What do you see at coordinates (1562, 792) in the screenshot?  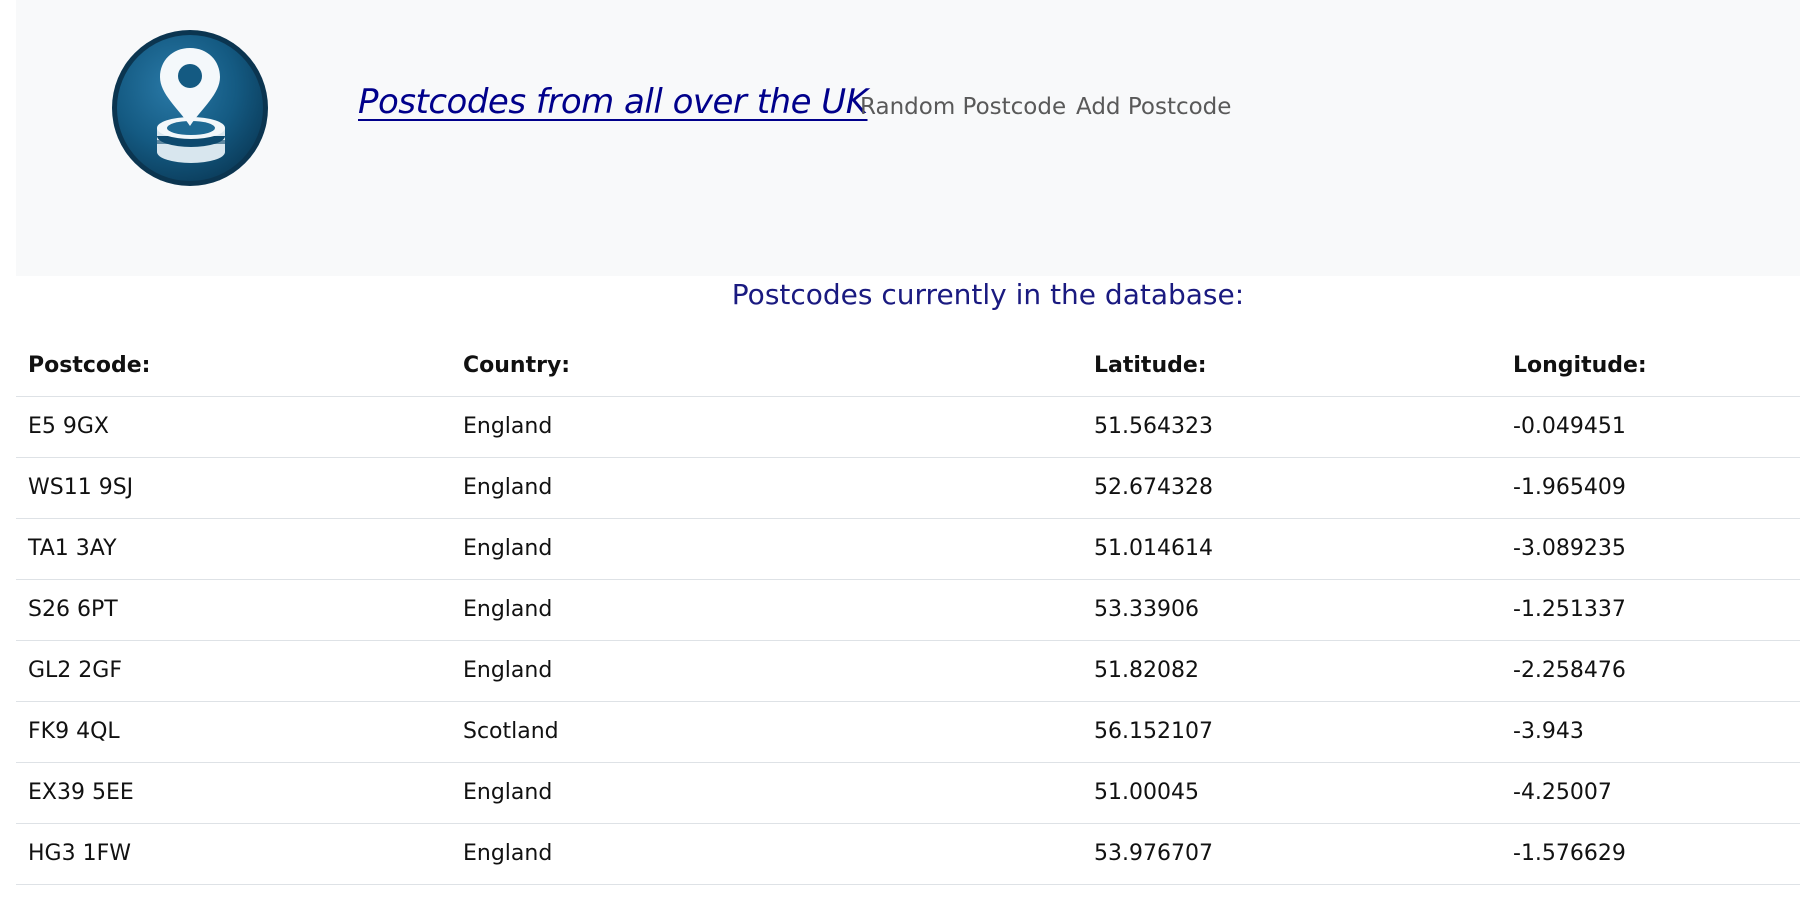 I see `cell-longitude: -4.25007` at bounding box center [1562, 792].